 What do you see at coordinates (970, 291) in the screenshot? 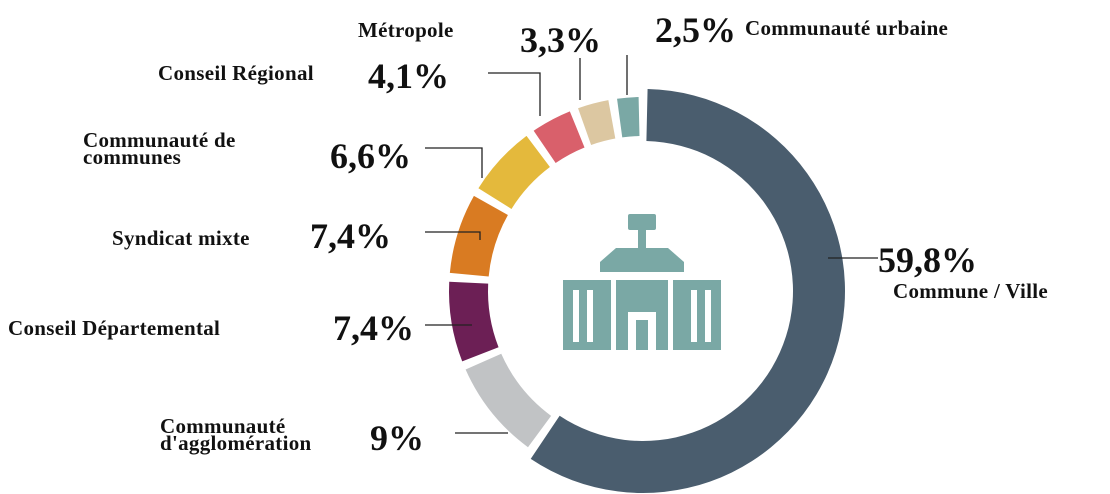
I see `category-label: Commune / Ville` at bounding box center [970, 291].